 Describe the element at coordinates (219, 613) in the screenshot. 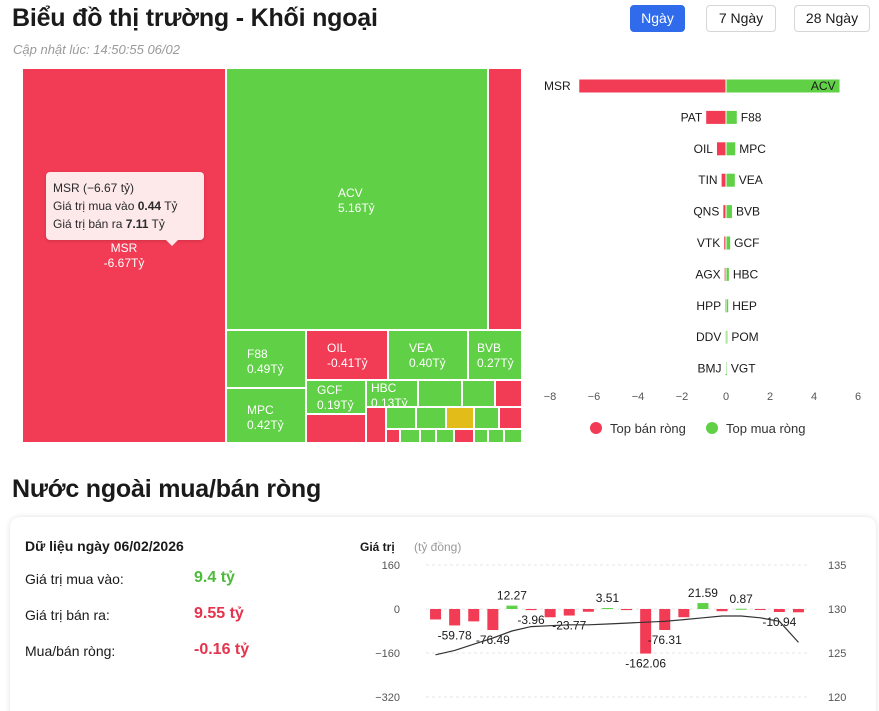

I see `sell-value: 9.55 tỷ` at that location.